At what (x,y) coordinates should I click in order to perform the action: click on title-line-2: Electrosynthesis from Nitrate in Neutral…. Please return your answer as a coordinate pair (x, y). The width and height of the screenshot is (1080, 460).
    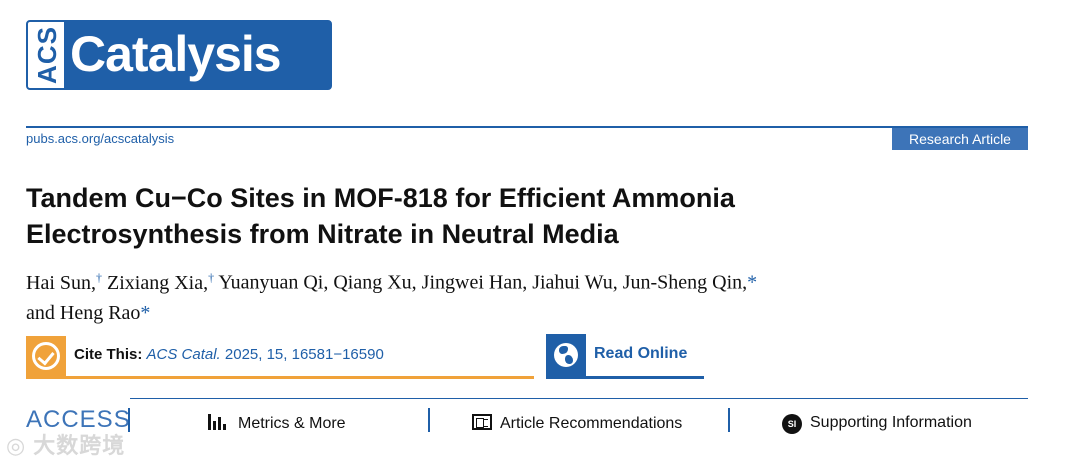
    Looking at the image, I should click on (322, 234).